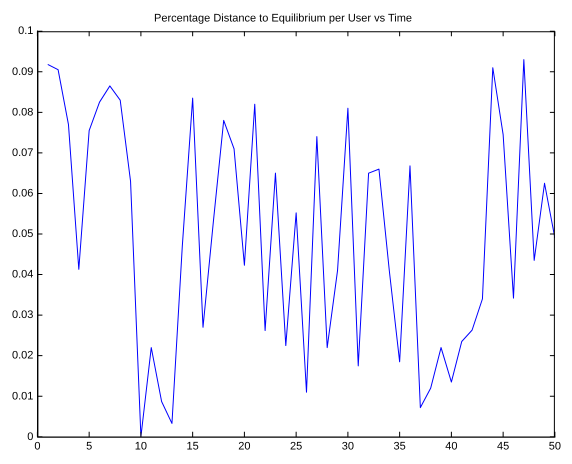 This screenshot has height=464, width=572. What do you see at coordinates (23, 356) in the screenshot?
I see `y-tick-label: 0.02` at bounding box center [23, 356].